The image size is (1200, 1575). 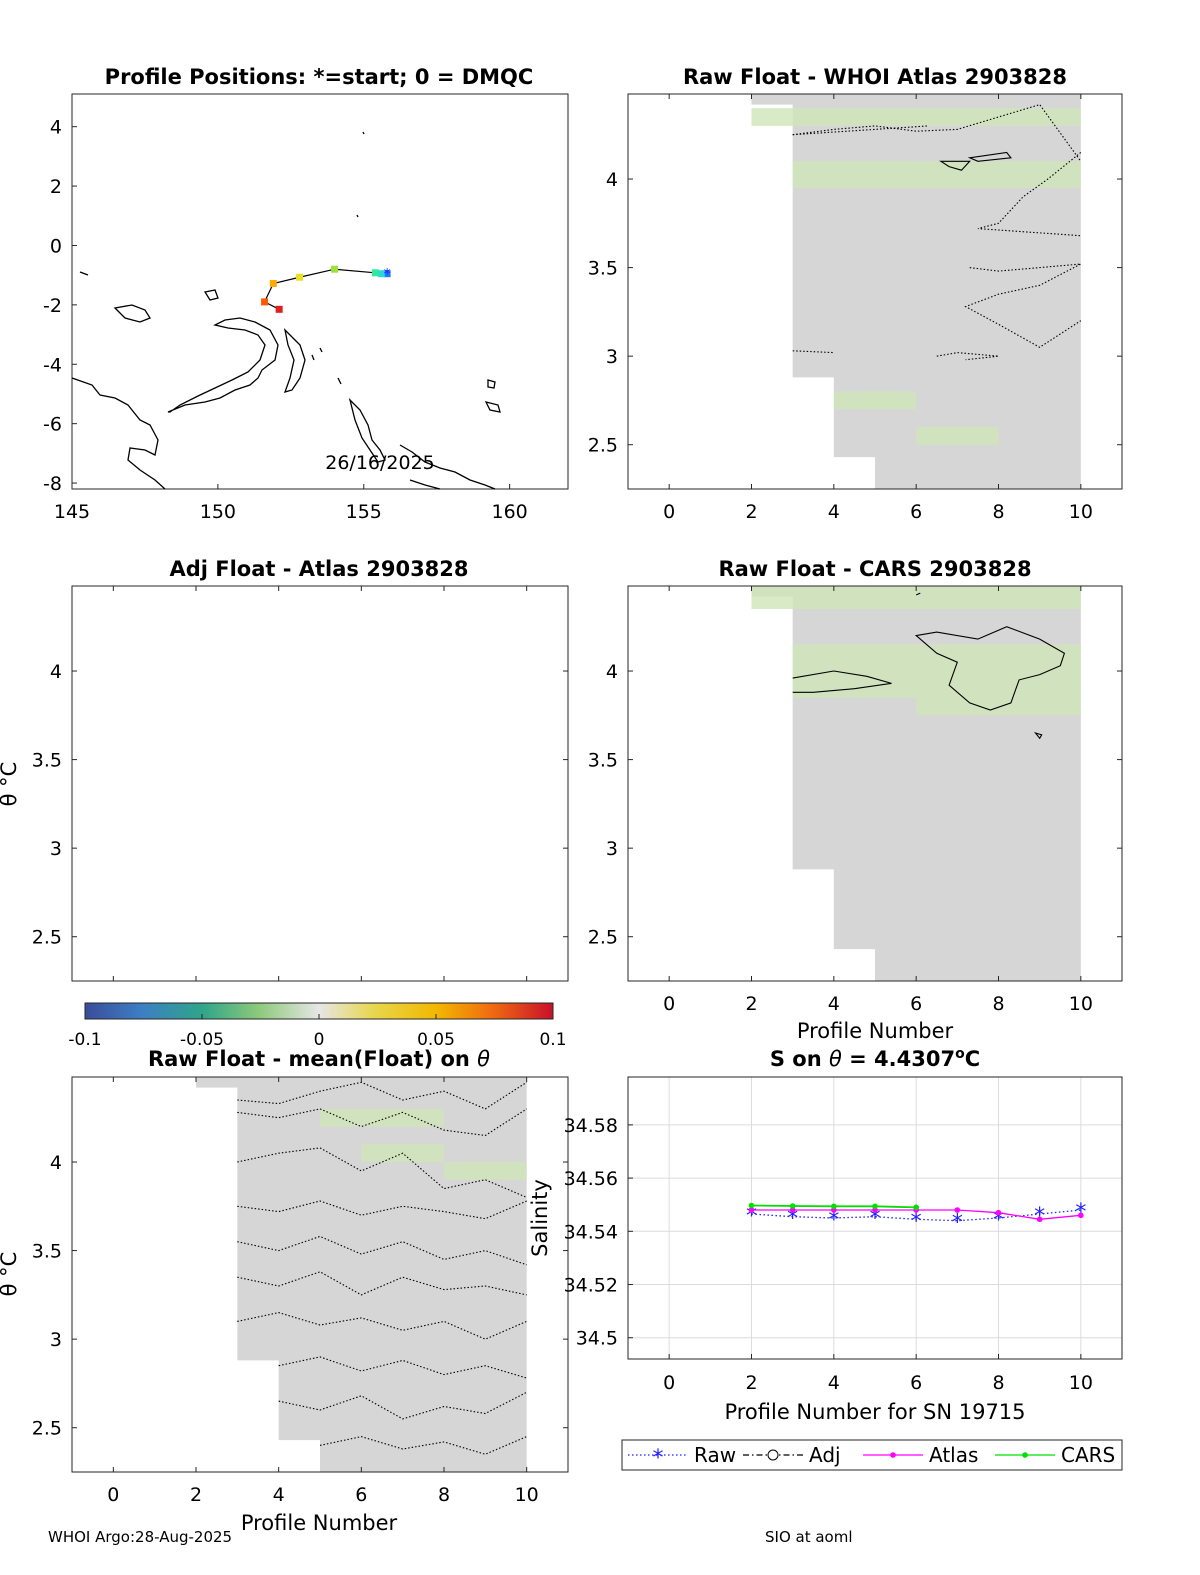 I want to click on legend-marker-raw: *, so click(x=658, y=1458).